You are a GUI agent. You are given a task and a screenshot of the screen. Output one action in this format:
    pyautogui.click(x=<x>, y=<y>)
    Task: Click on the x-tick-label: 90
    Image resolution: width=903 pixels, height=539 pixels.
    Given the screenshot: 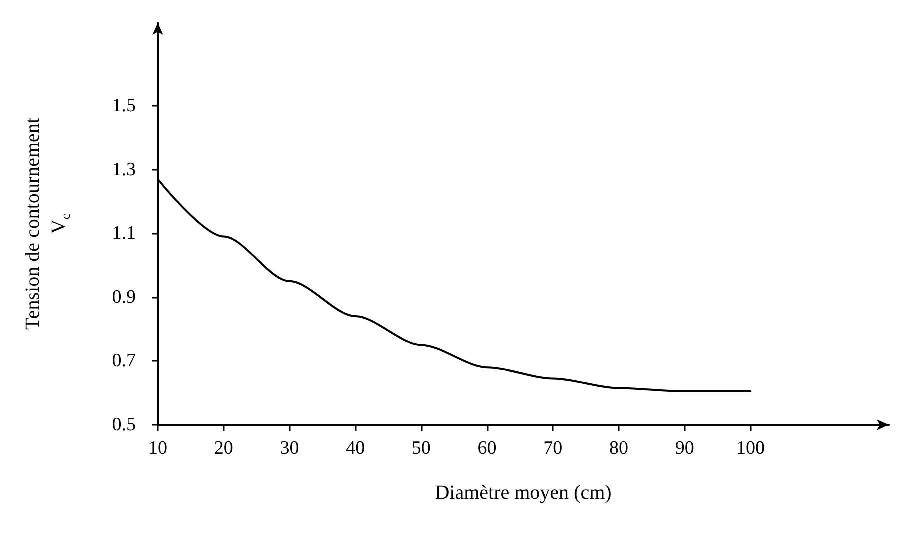 What is the action you would take?
    pyautogui.click(x=684, y=448)
    